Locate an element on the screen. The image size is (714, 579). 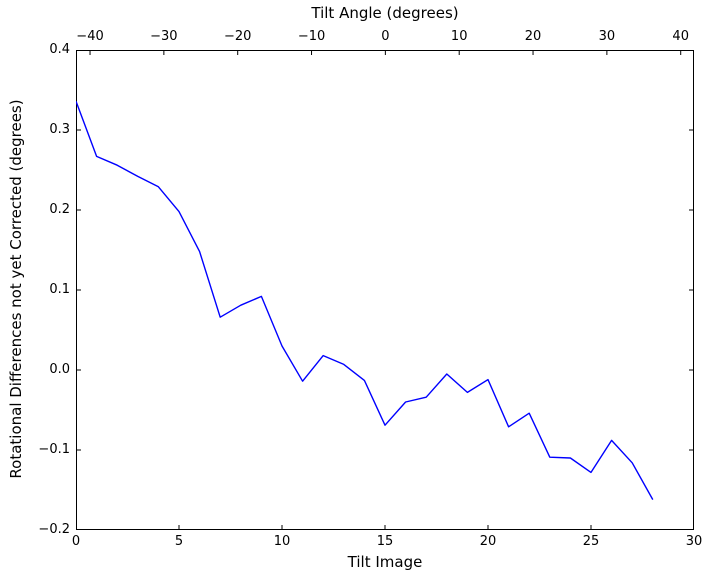
bottom-axis-title: Tilt Image is located at coordinates (385, 562).